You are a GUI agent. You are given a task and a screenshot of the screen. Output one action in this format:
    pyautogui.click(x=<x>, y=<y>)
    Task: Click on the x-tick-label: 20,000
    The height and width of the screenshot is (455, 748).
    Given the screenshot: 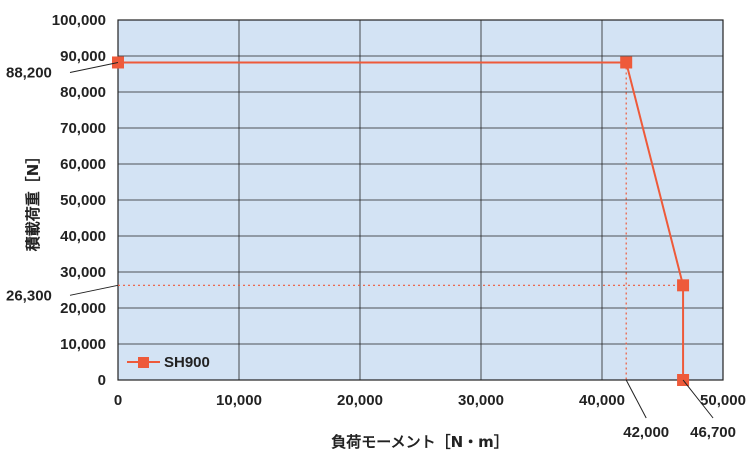 What is the action you would take?
    pyautogui.click(x=360, y=400)
    